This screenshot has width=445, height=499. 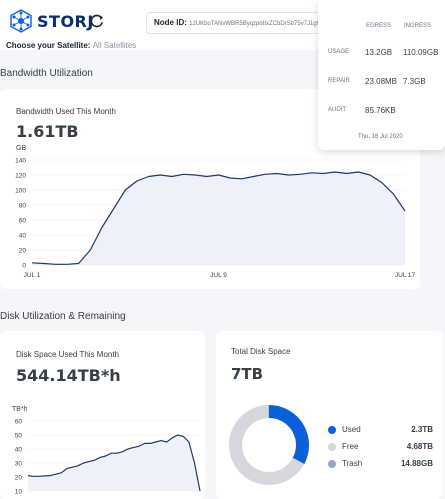 What do you see at coordinates (405, 275) in the screenshot?
I see `x-tick-label: JUL 17` at bounding box center [405, 275].